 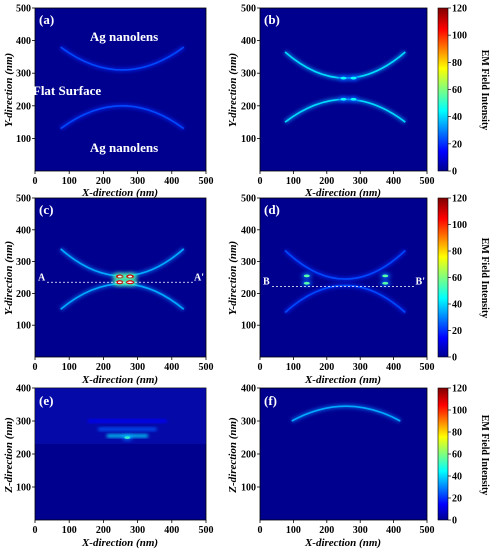 I want to click on cut-line: A A', so click(x=121, y=277).